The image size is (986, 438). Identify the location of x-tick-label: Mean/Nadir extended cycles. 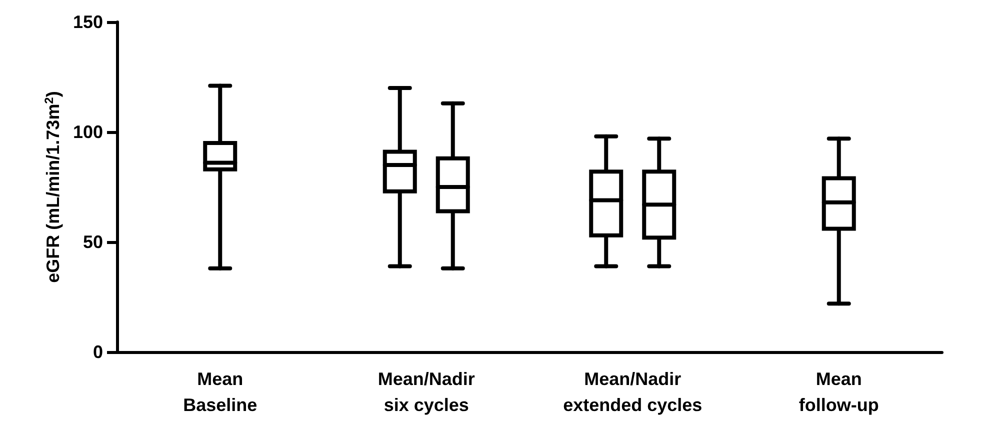
(632, 392).